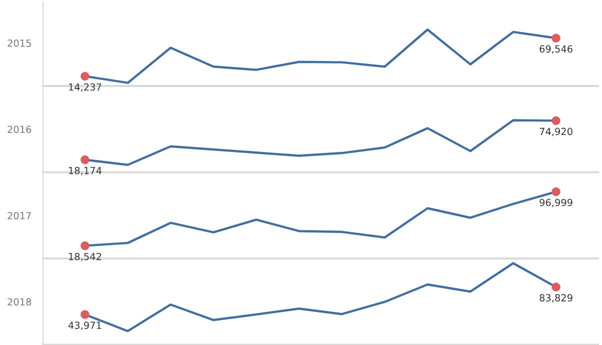  Describe the element at coordinates (85, 171) in the screenshot. I see `data-label: 18,174` at that location.